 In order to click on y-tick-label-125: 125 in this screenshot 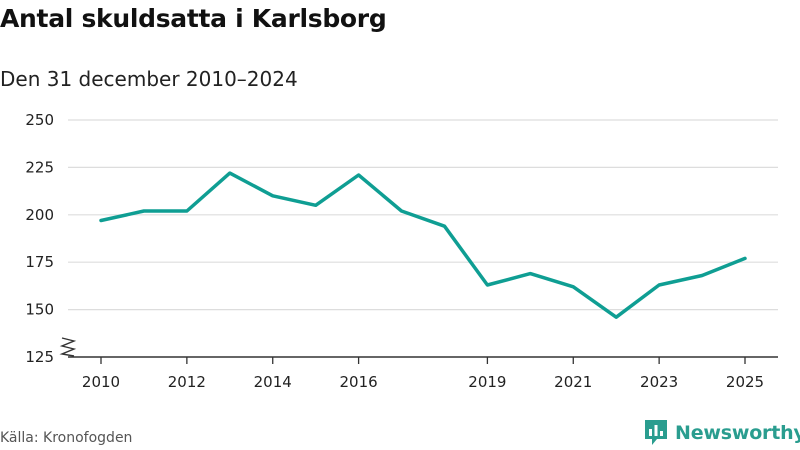, I will do `click(39, 357)`.